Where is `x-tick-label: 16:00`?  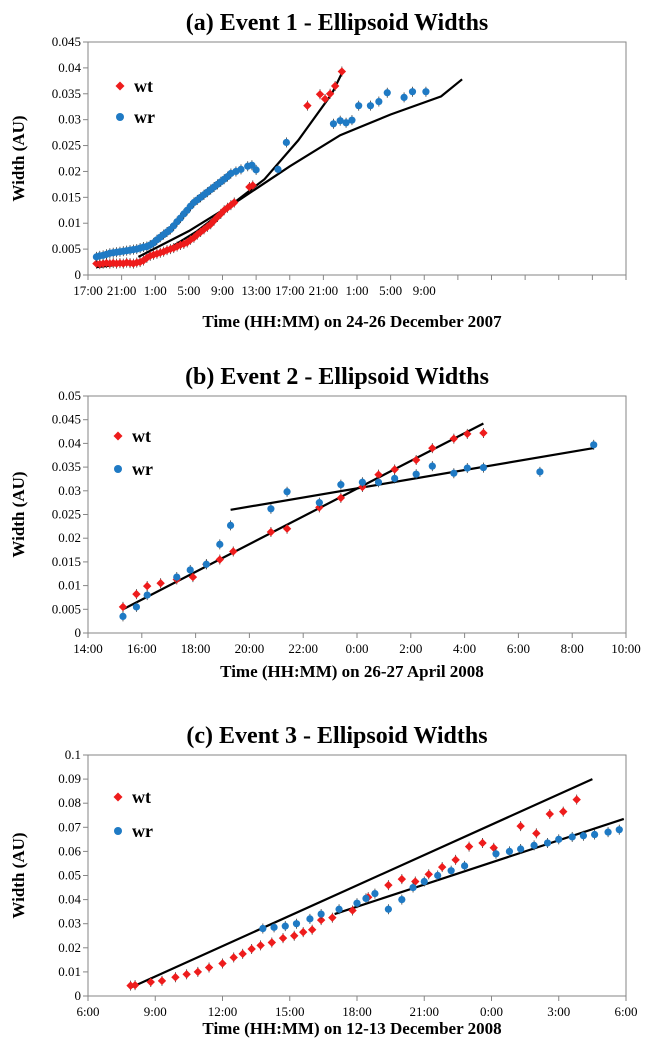
x-tick-label: 16:00 is located at coordinates (142, 648).